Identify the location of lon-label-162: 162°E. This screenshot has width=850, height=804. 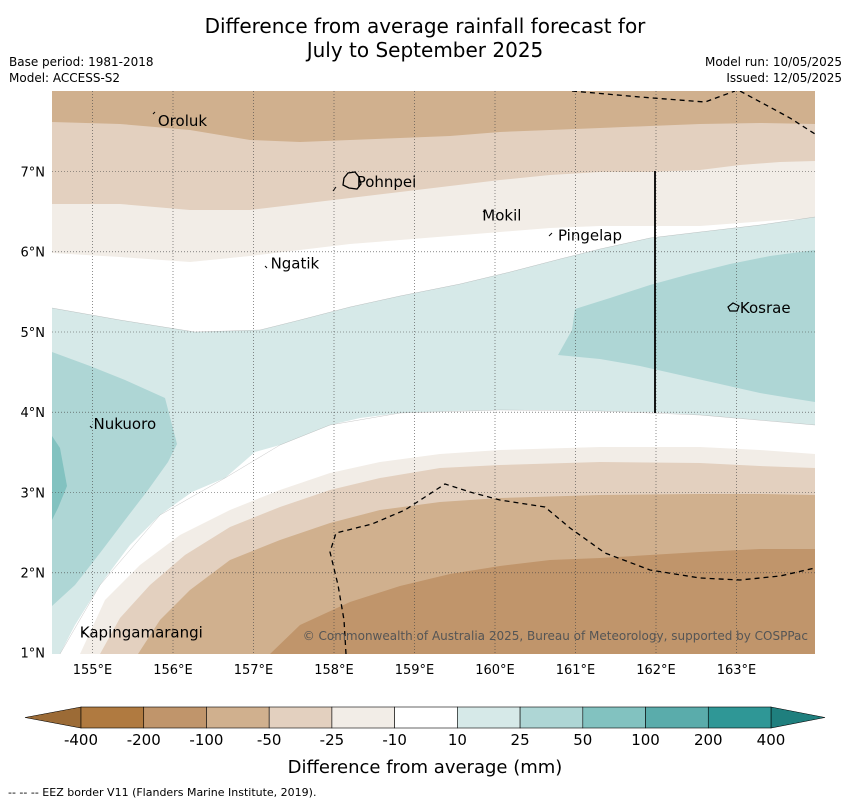
(656, 670).